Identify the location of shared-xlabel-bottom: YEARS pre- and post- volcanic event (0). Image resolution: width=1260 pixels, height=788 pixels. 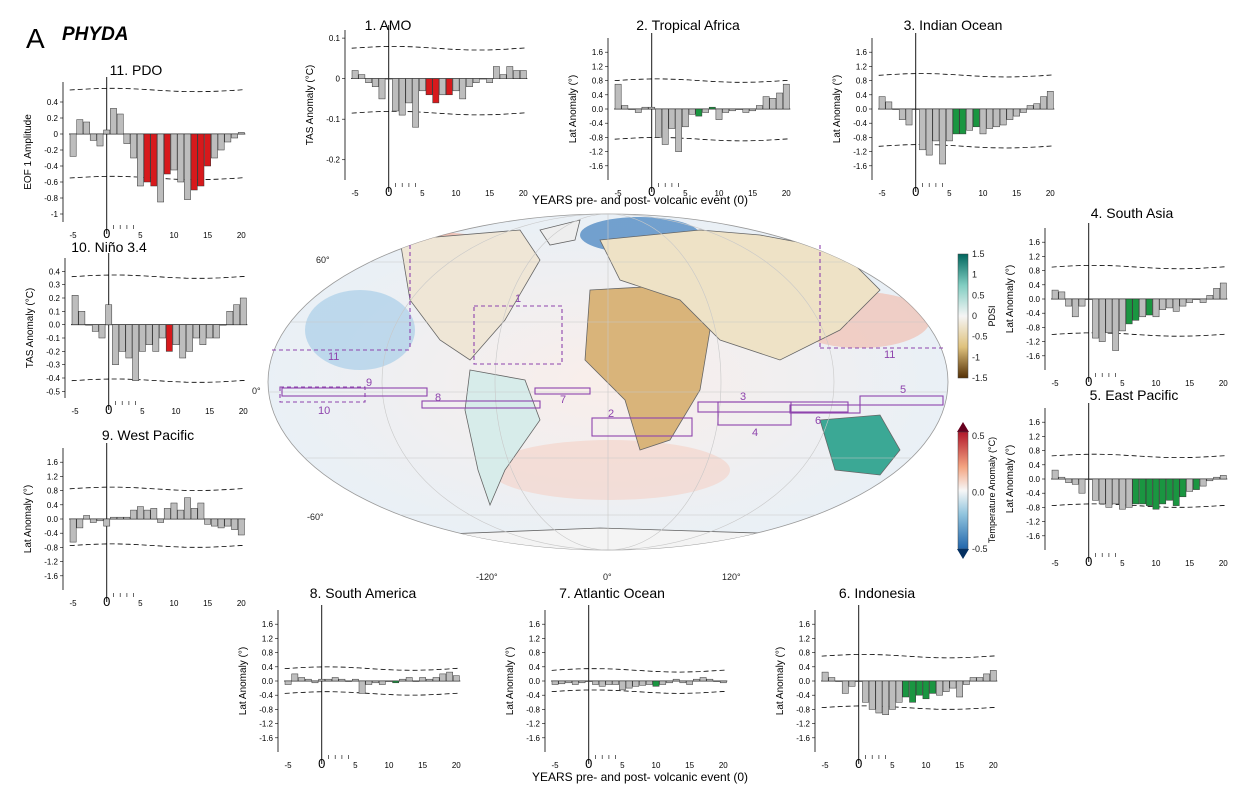
(640, 777).